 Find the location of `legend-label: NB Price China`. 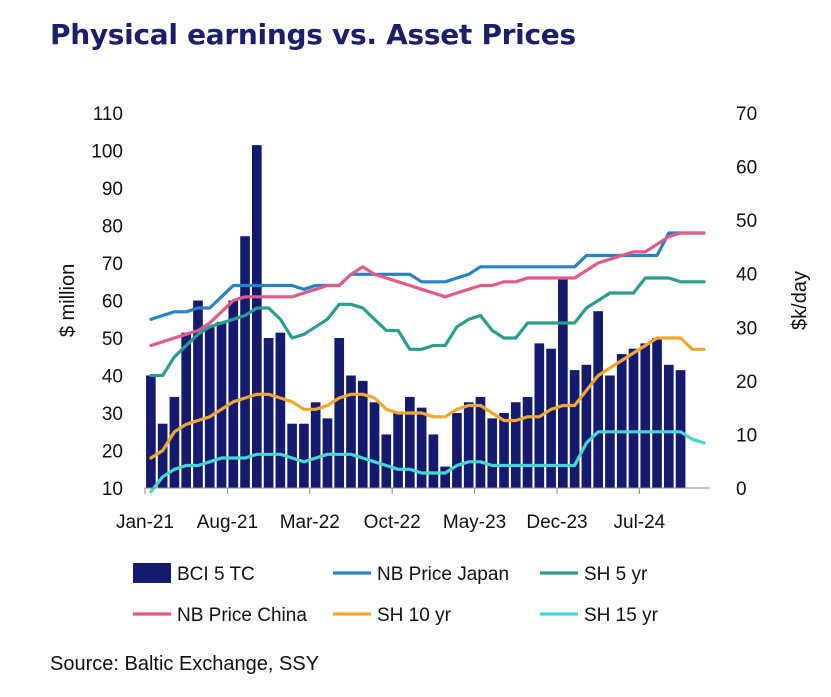

legend-label: NB Price China is located at coordinates (242, 615).